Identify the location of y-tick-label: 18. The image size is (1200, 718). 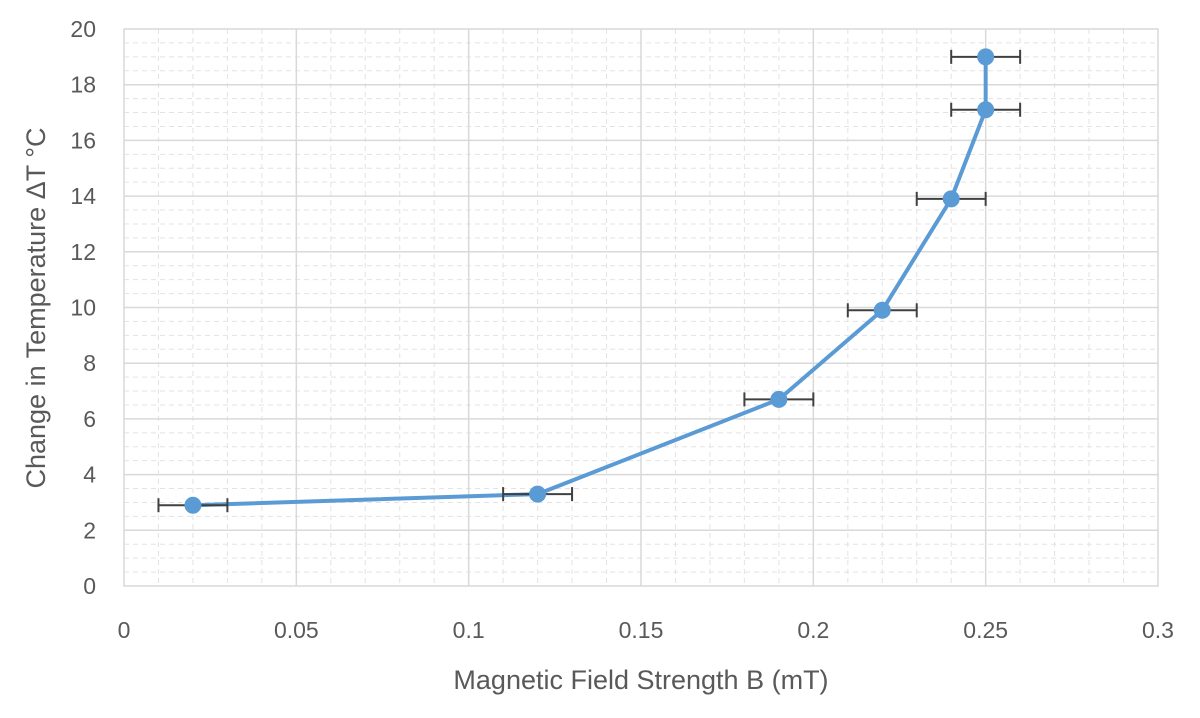
(83, 85).